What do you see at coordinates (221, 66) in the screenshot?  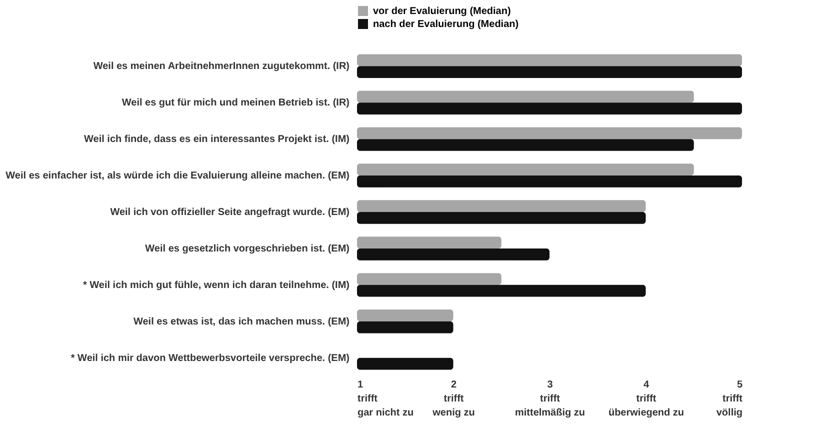 I see `y-tick-label: Weil es meinen ArbeitnehmerInnen zugutekommt. (IR)` at bounding box center [221, 66].